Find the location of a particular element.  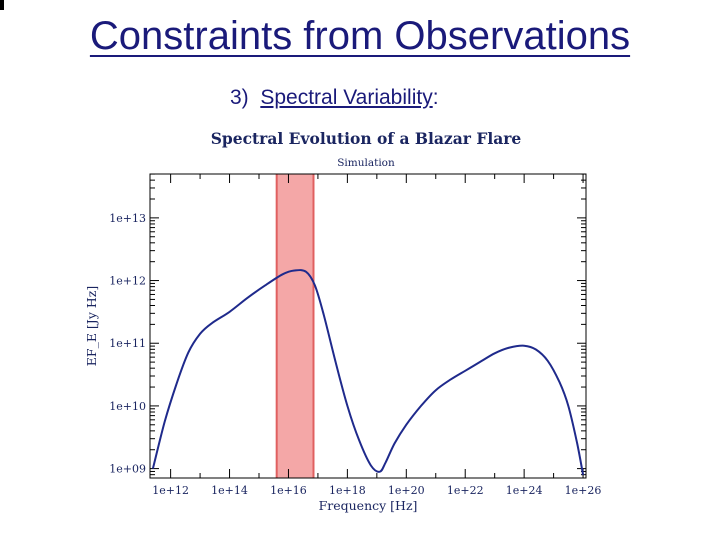

x-tick-label: 1e+22 is located at coordinates (465, 490).